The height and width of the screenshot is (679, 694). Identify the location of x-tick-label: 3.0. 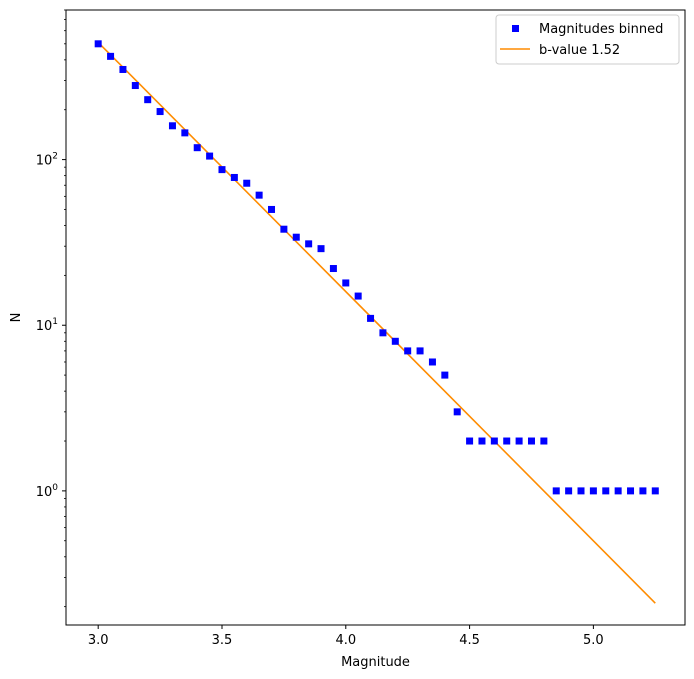
(98, 640).